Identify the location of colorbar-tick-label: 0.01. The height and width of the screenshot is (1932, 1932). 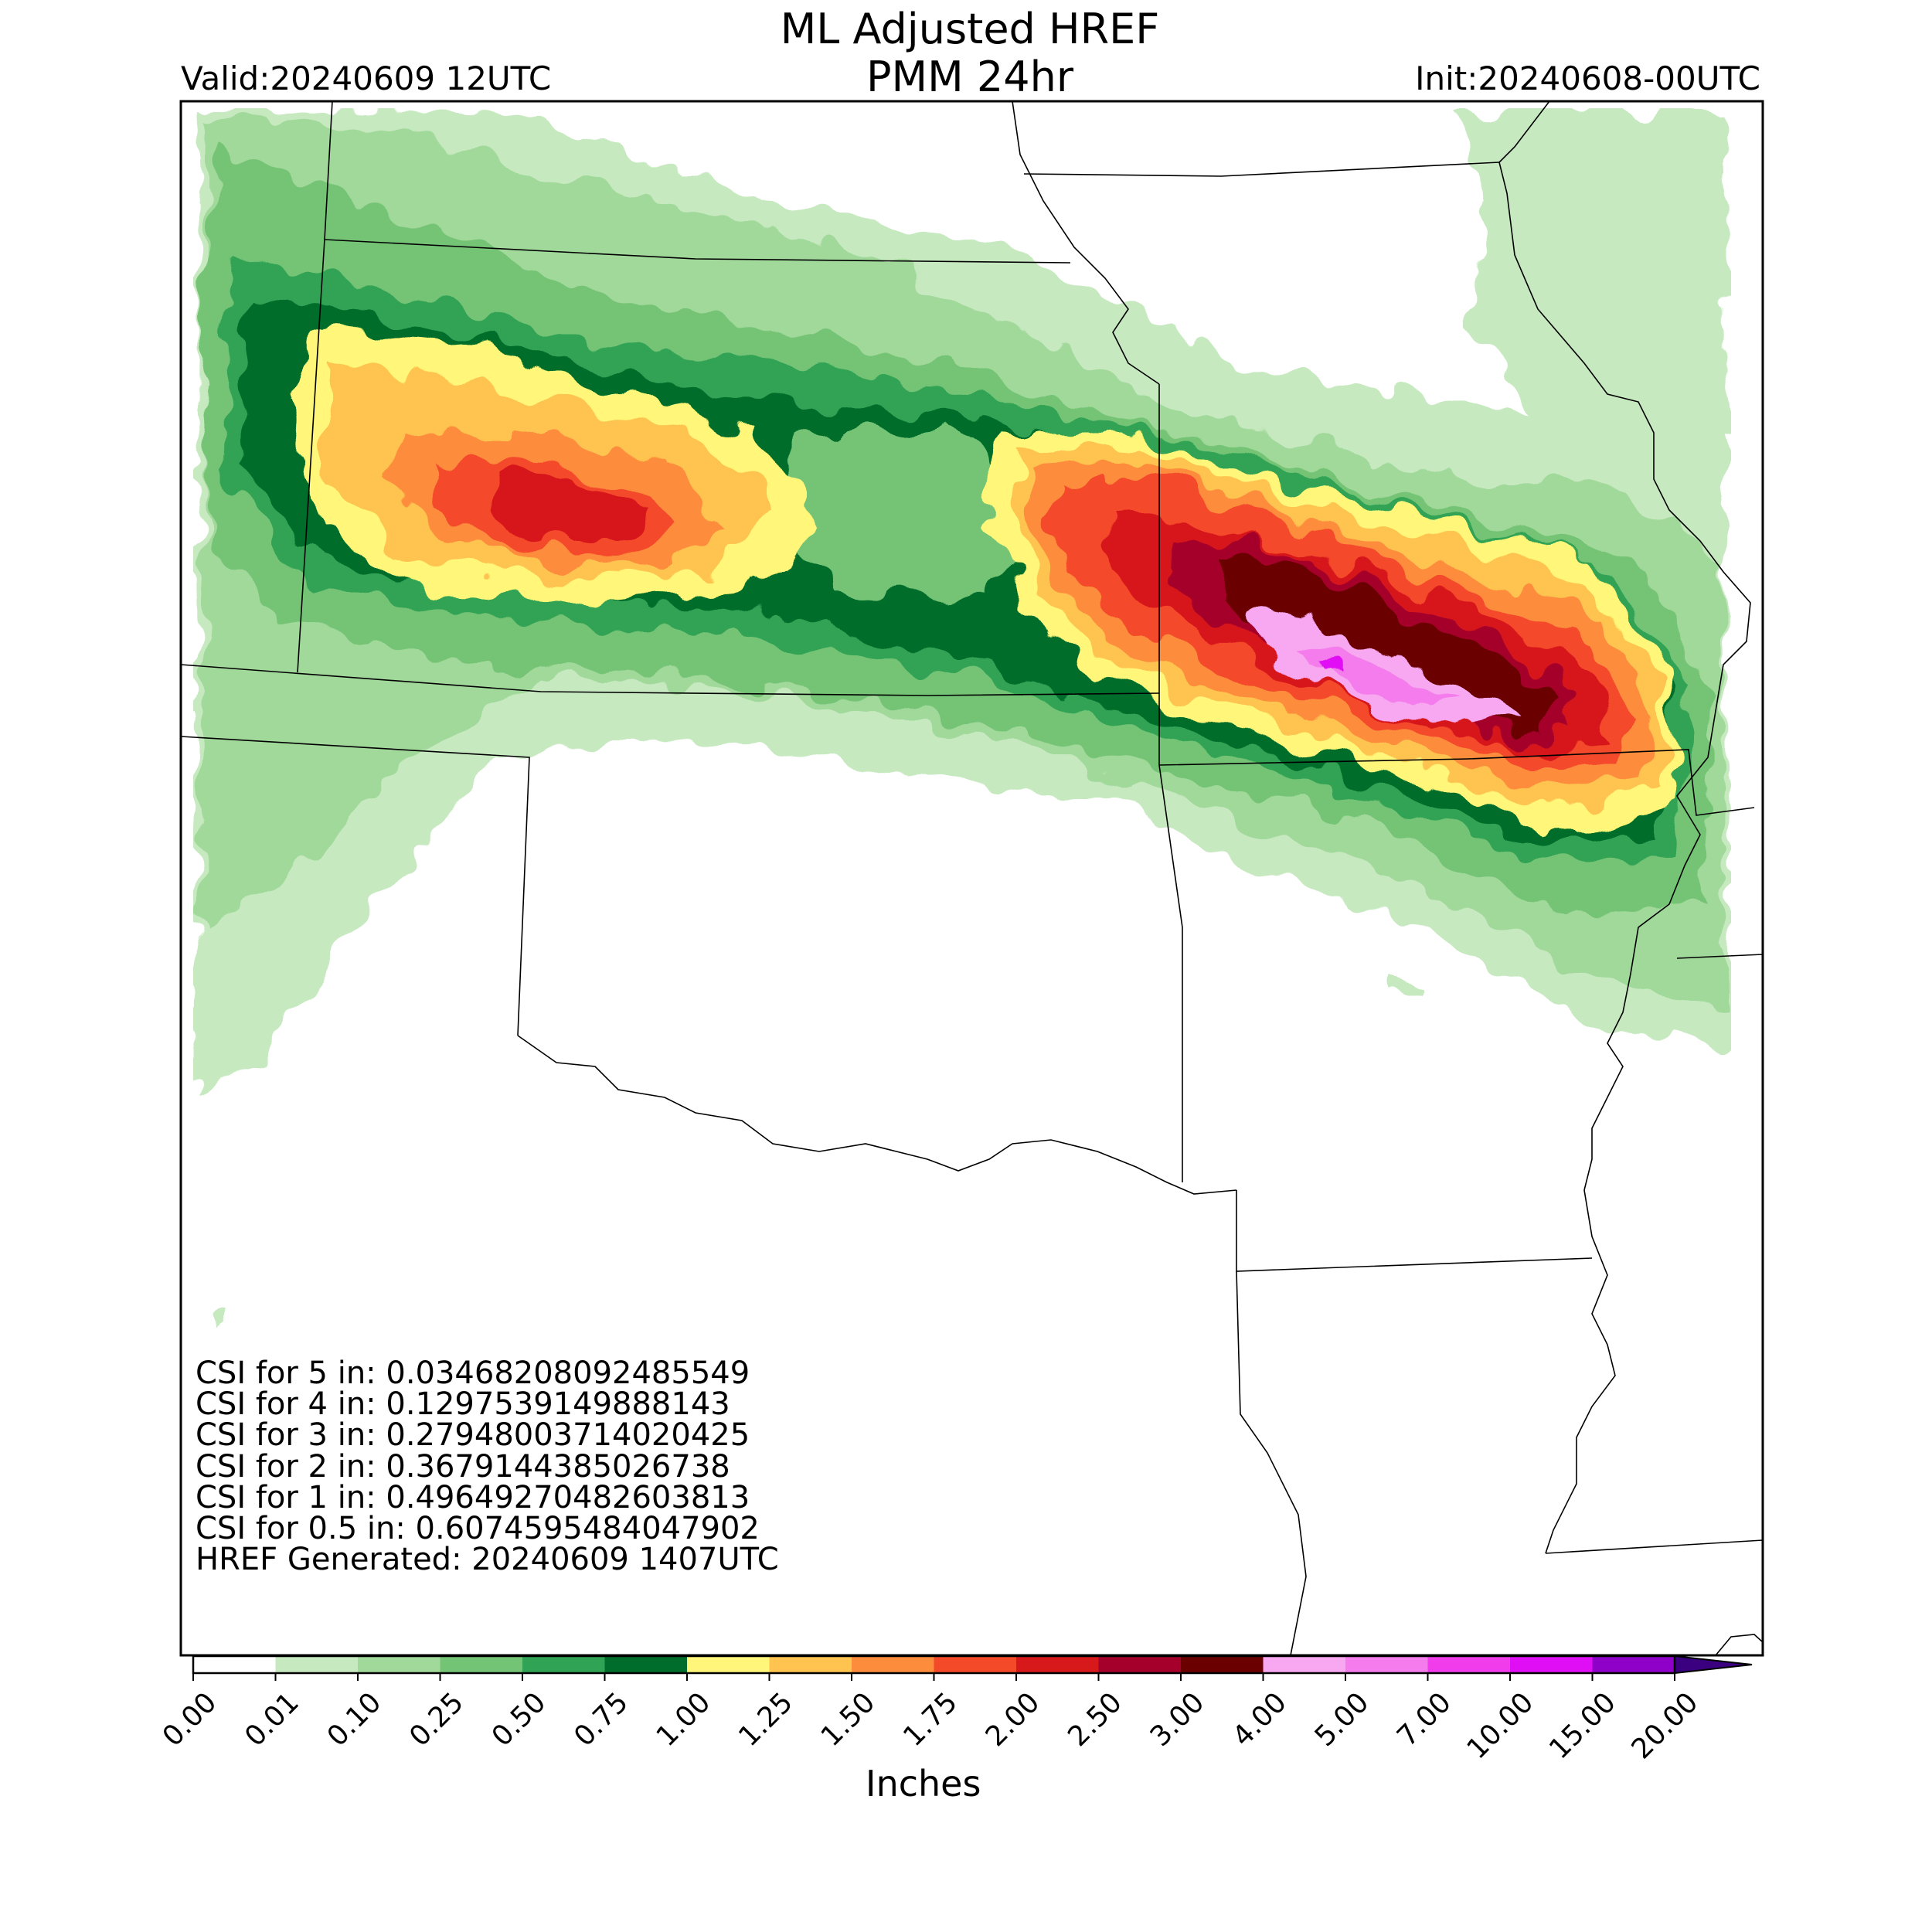
(272, 1719).